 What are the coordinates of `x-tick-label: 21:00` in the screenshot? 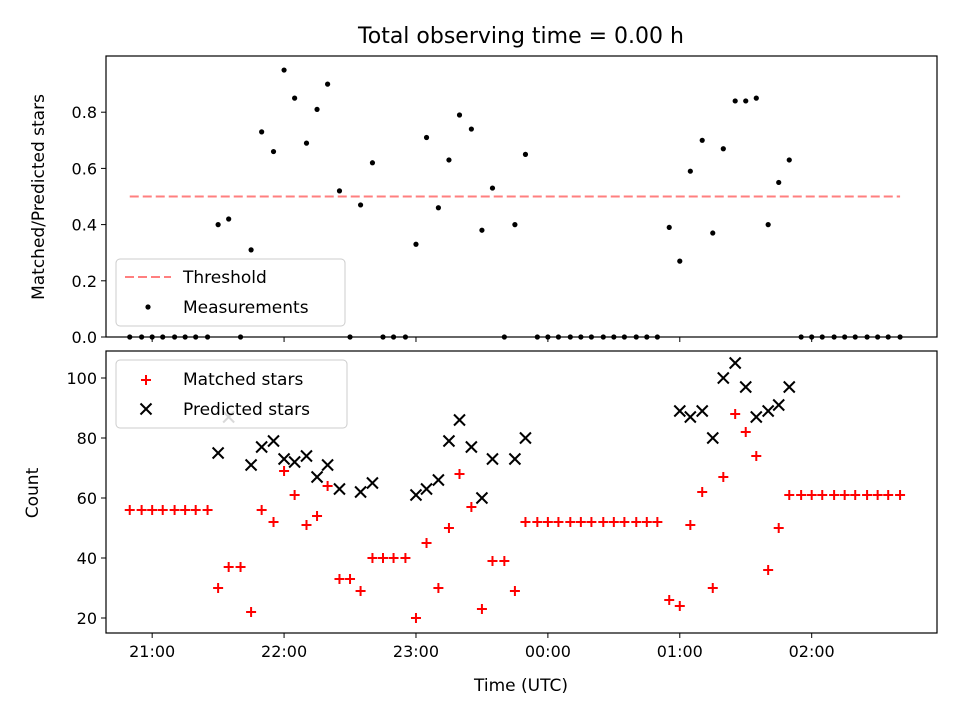 It's located at (152, 651).